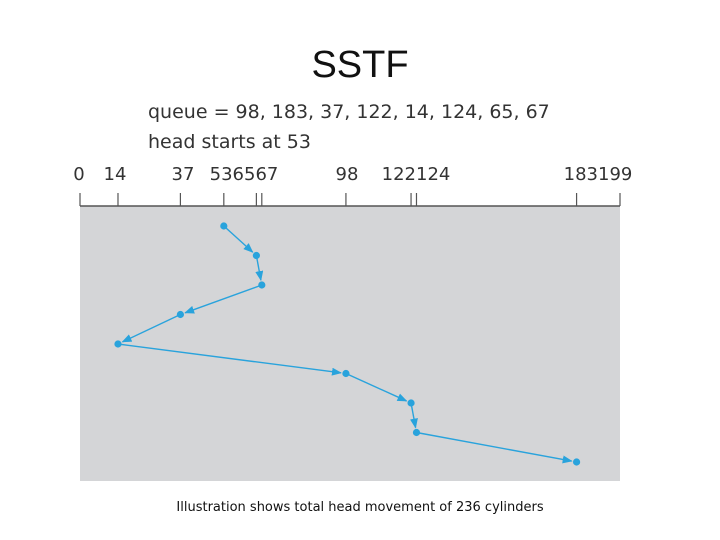  What do you see at coordinates (78, 174) in the screenshot?
I see `axis-tick-label: 0` at bounding box center [78, 174].